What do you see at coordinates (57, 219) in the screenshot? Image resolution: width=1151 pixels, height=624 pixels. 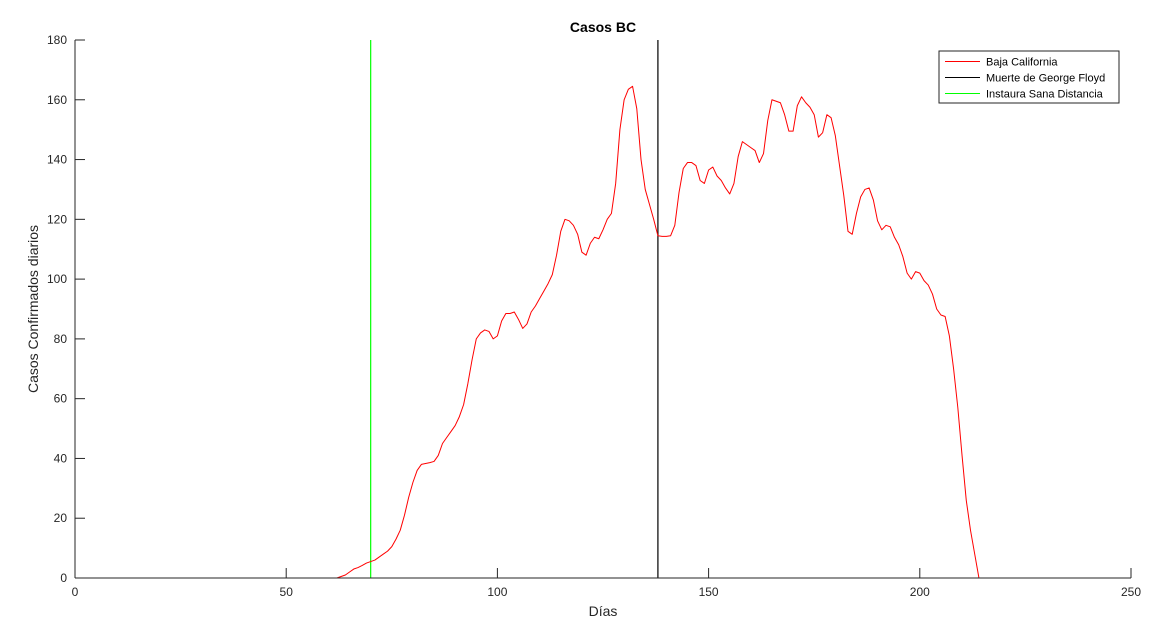 I see `y-tick-label: 120` at bounding box center [57, 219].